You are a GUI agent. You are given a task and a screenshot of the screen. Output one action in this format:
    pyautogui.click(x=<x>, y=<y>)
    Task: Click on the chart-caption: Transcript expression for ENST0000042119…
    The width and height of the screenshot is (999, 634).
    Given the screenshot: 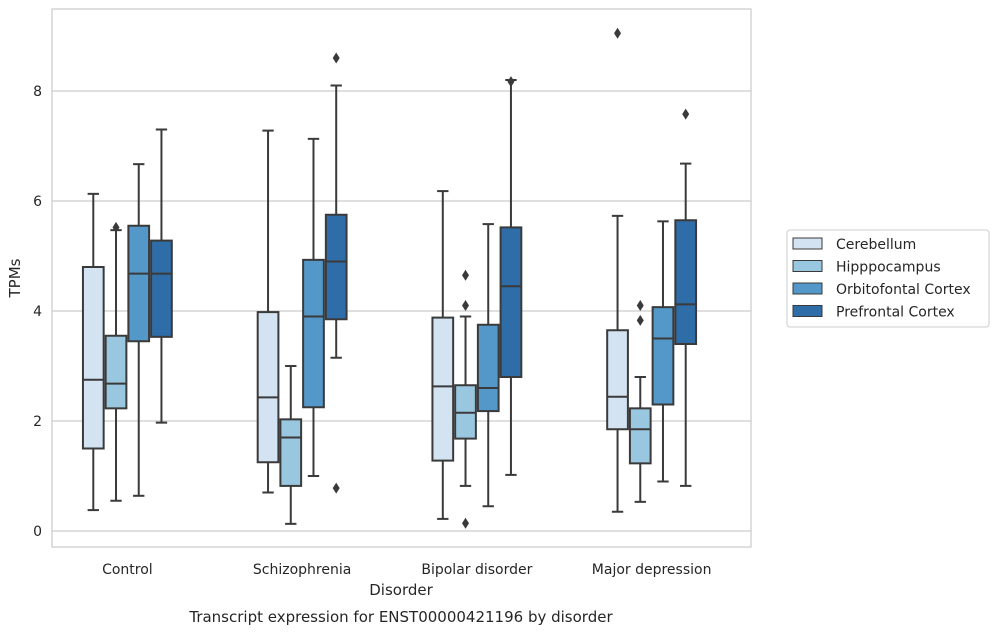 What is the action you would take?
    pyautogui.click(x=400, y=617)
    